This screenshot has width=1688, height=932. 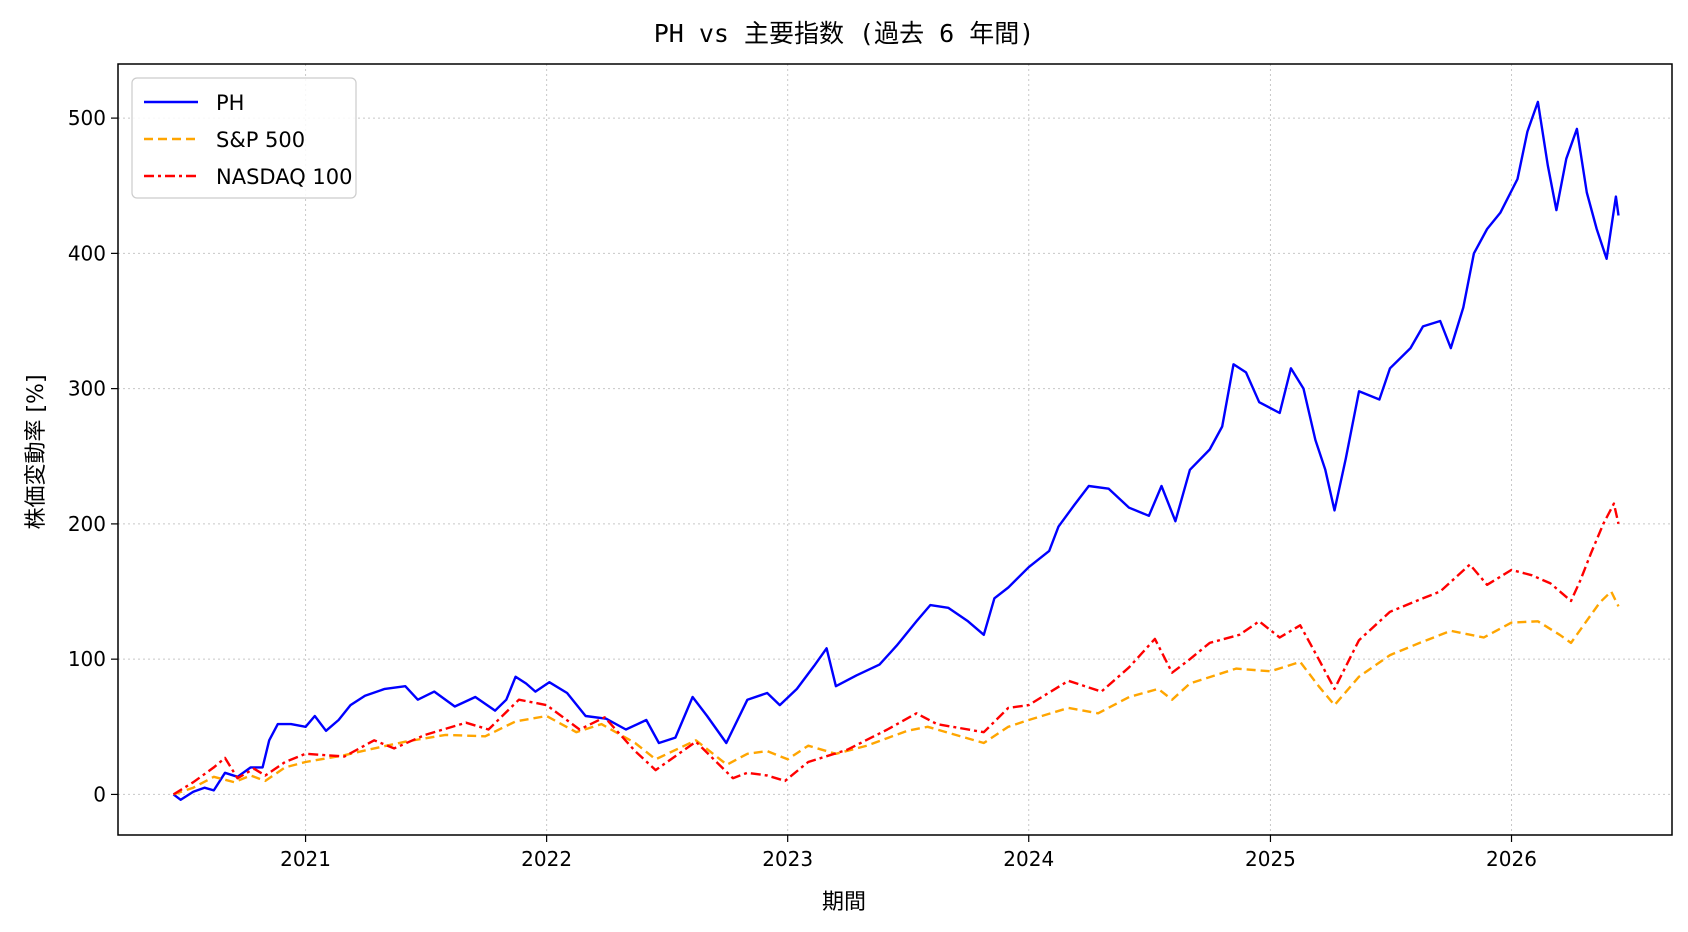 What do you see at coordinates (844, 33) in the screenshot?
I see `chart-title: PH vs 主要指数 (過去 6 年間)` at bounding box center [844, 33].